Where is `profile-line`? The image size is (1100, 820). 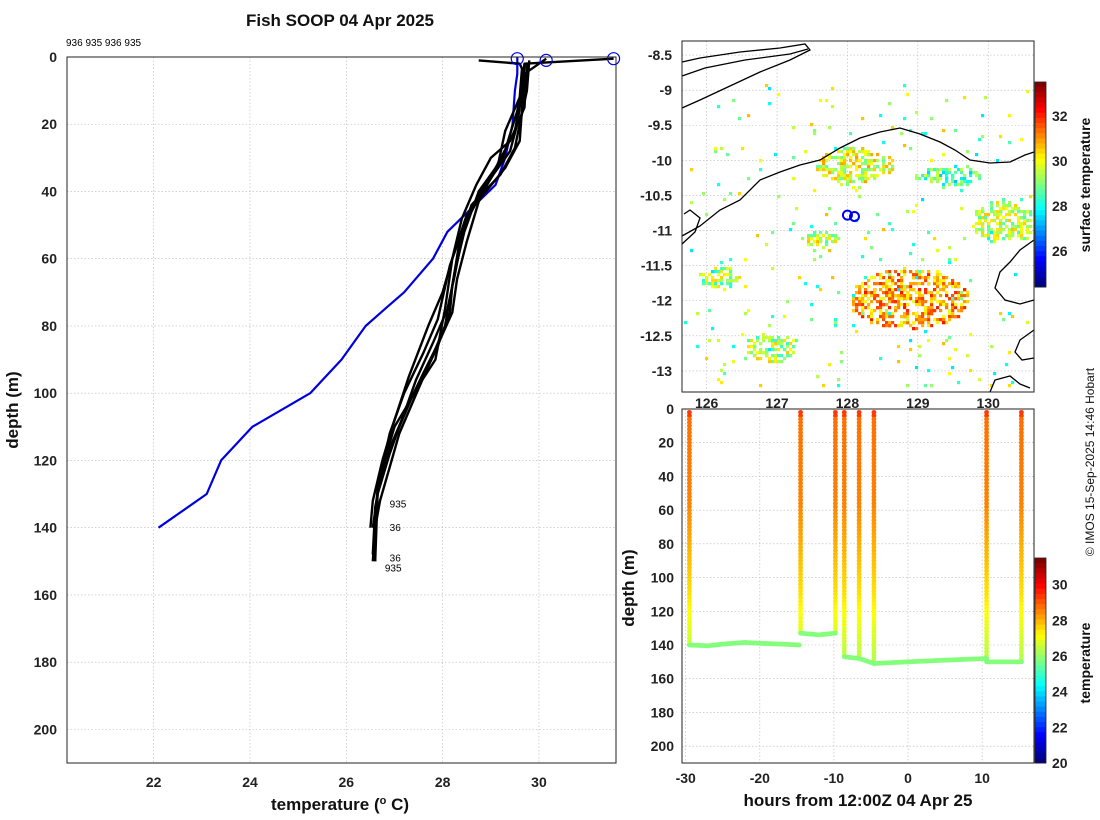
profile-line is located at coordinates (460, 292).